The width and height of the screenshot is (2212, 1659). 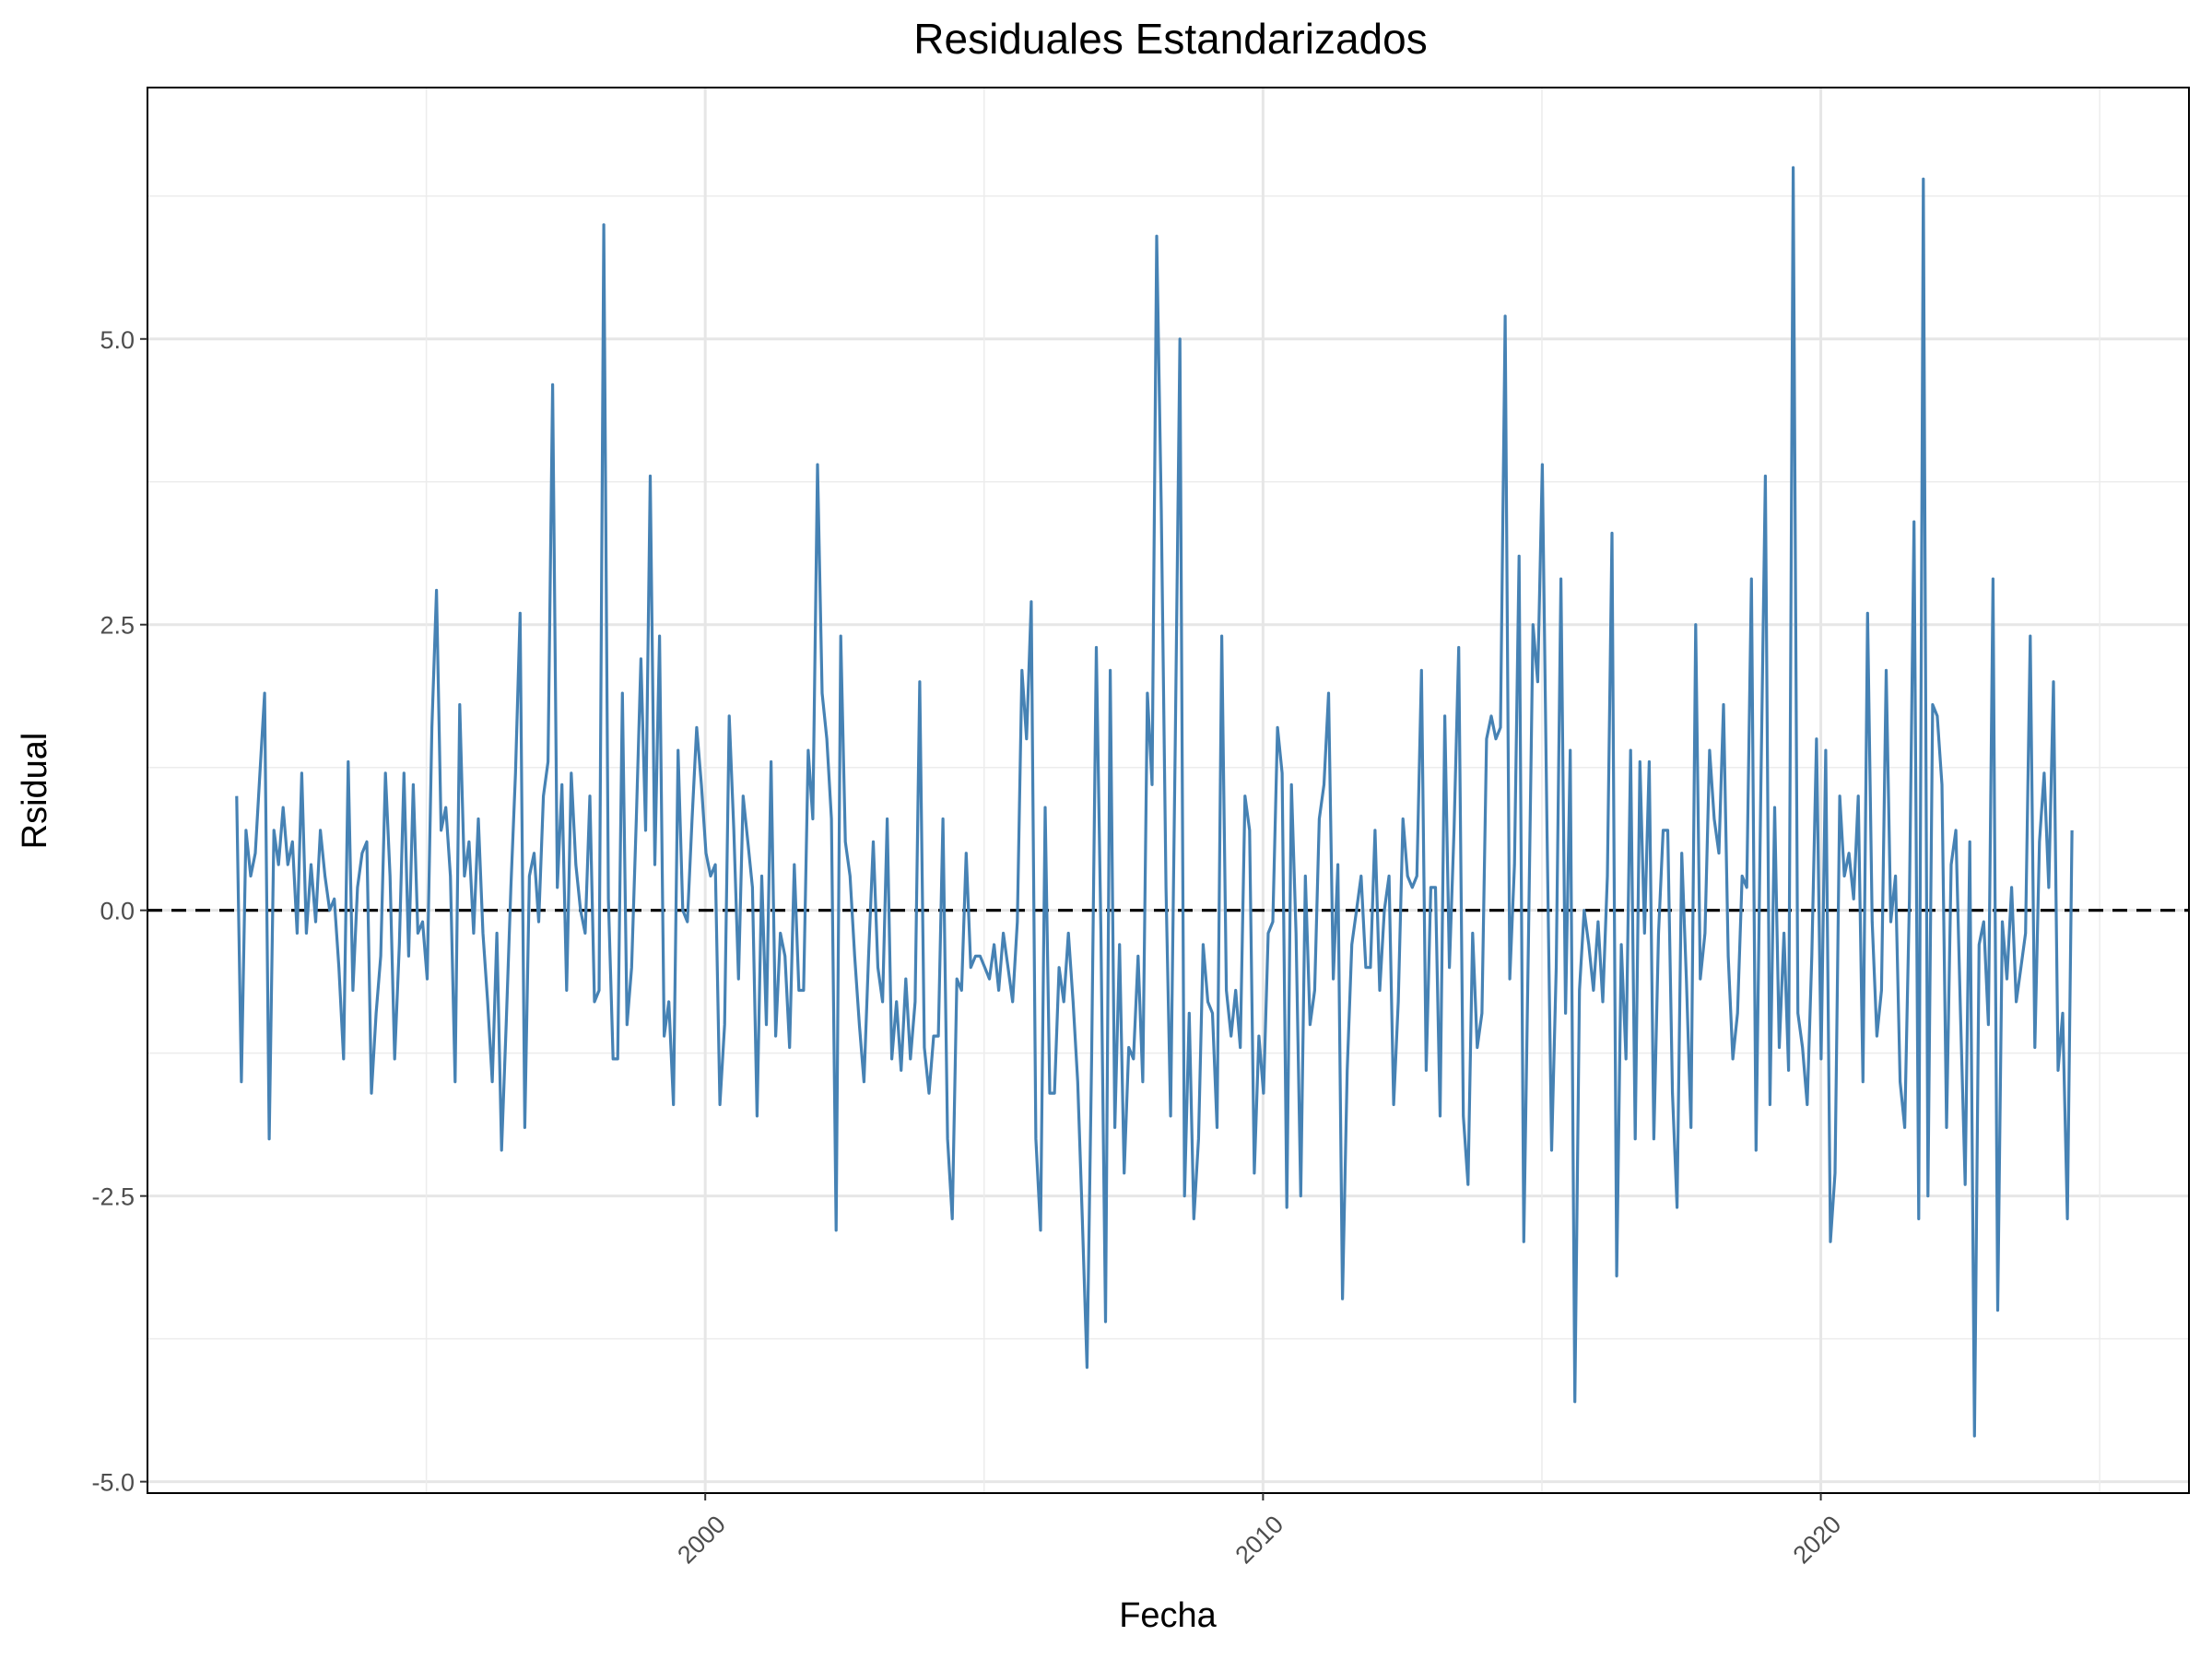 I want to click on y-tick-label: -2.5, so click(x=113, y=1197).